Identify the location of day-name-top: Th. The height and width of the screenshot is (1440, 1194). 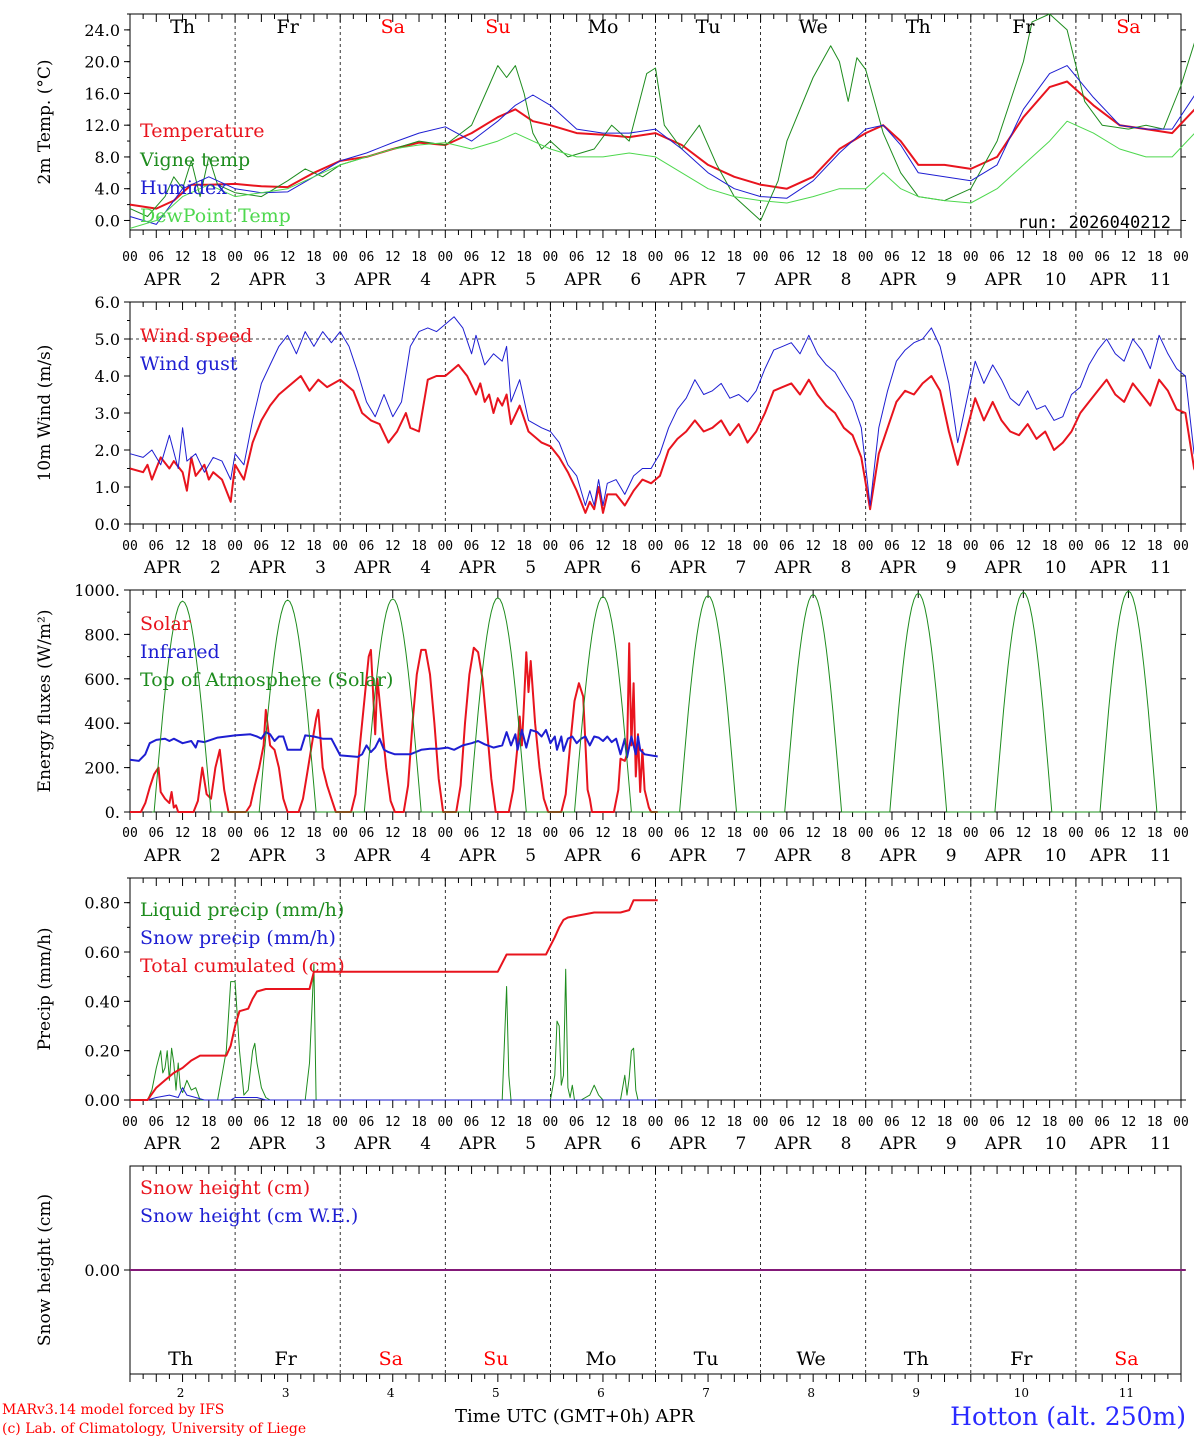
(182, 27).